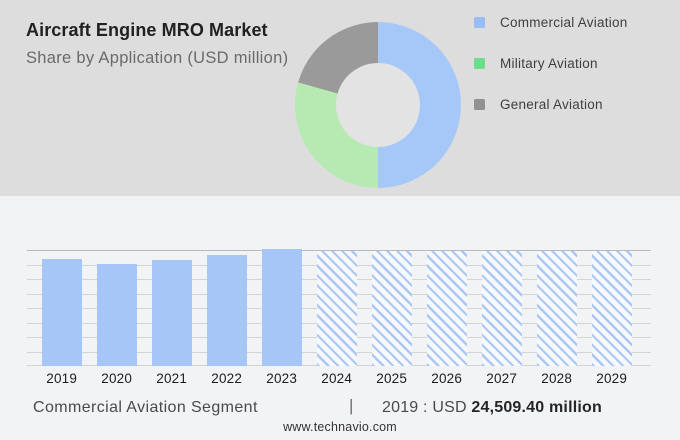 The height and width of the screenshot is (440, 680). What do you see at coordinates (556, 308) in the screenshot?
I see `bar-2028` at bounding box center [556, 308].